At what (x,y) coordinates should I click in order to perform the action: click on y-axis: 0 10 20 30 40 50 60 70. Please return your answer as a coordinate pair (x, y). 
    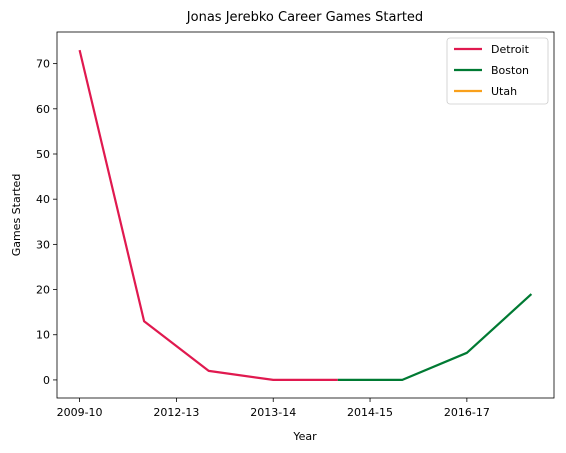
    Looking at the image, I should click on (46, 222).